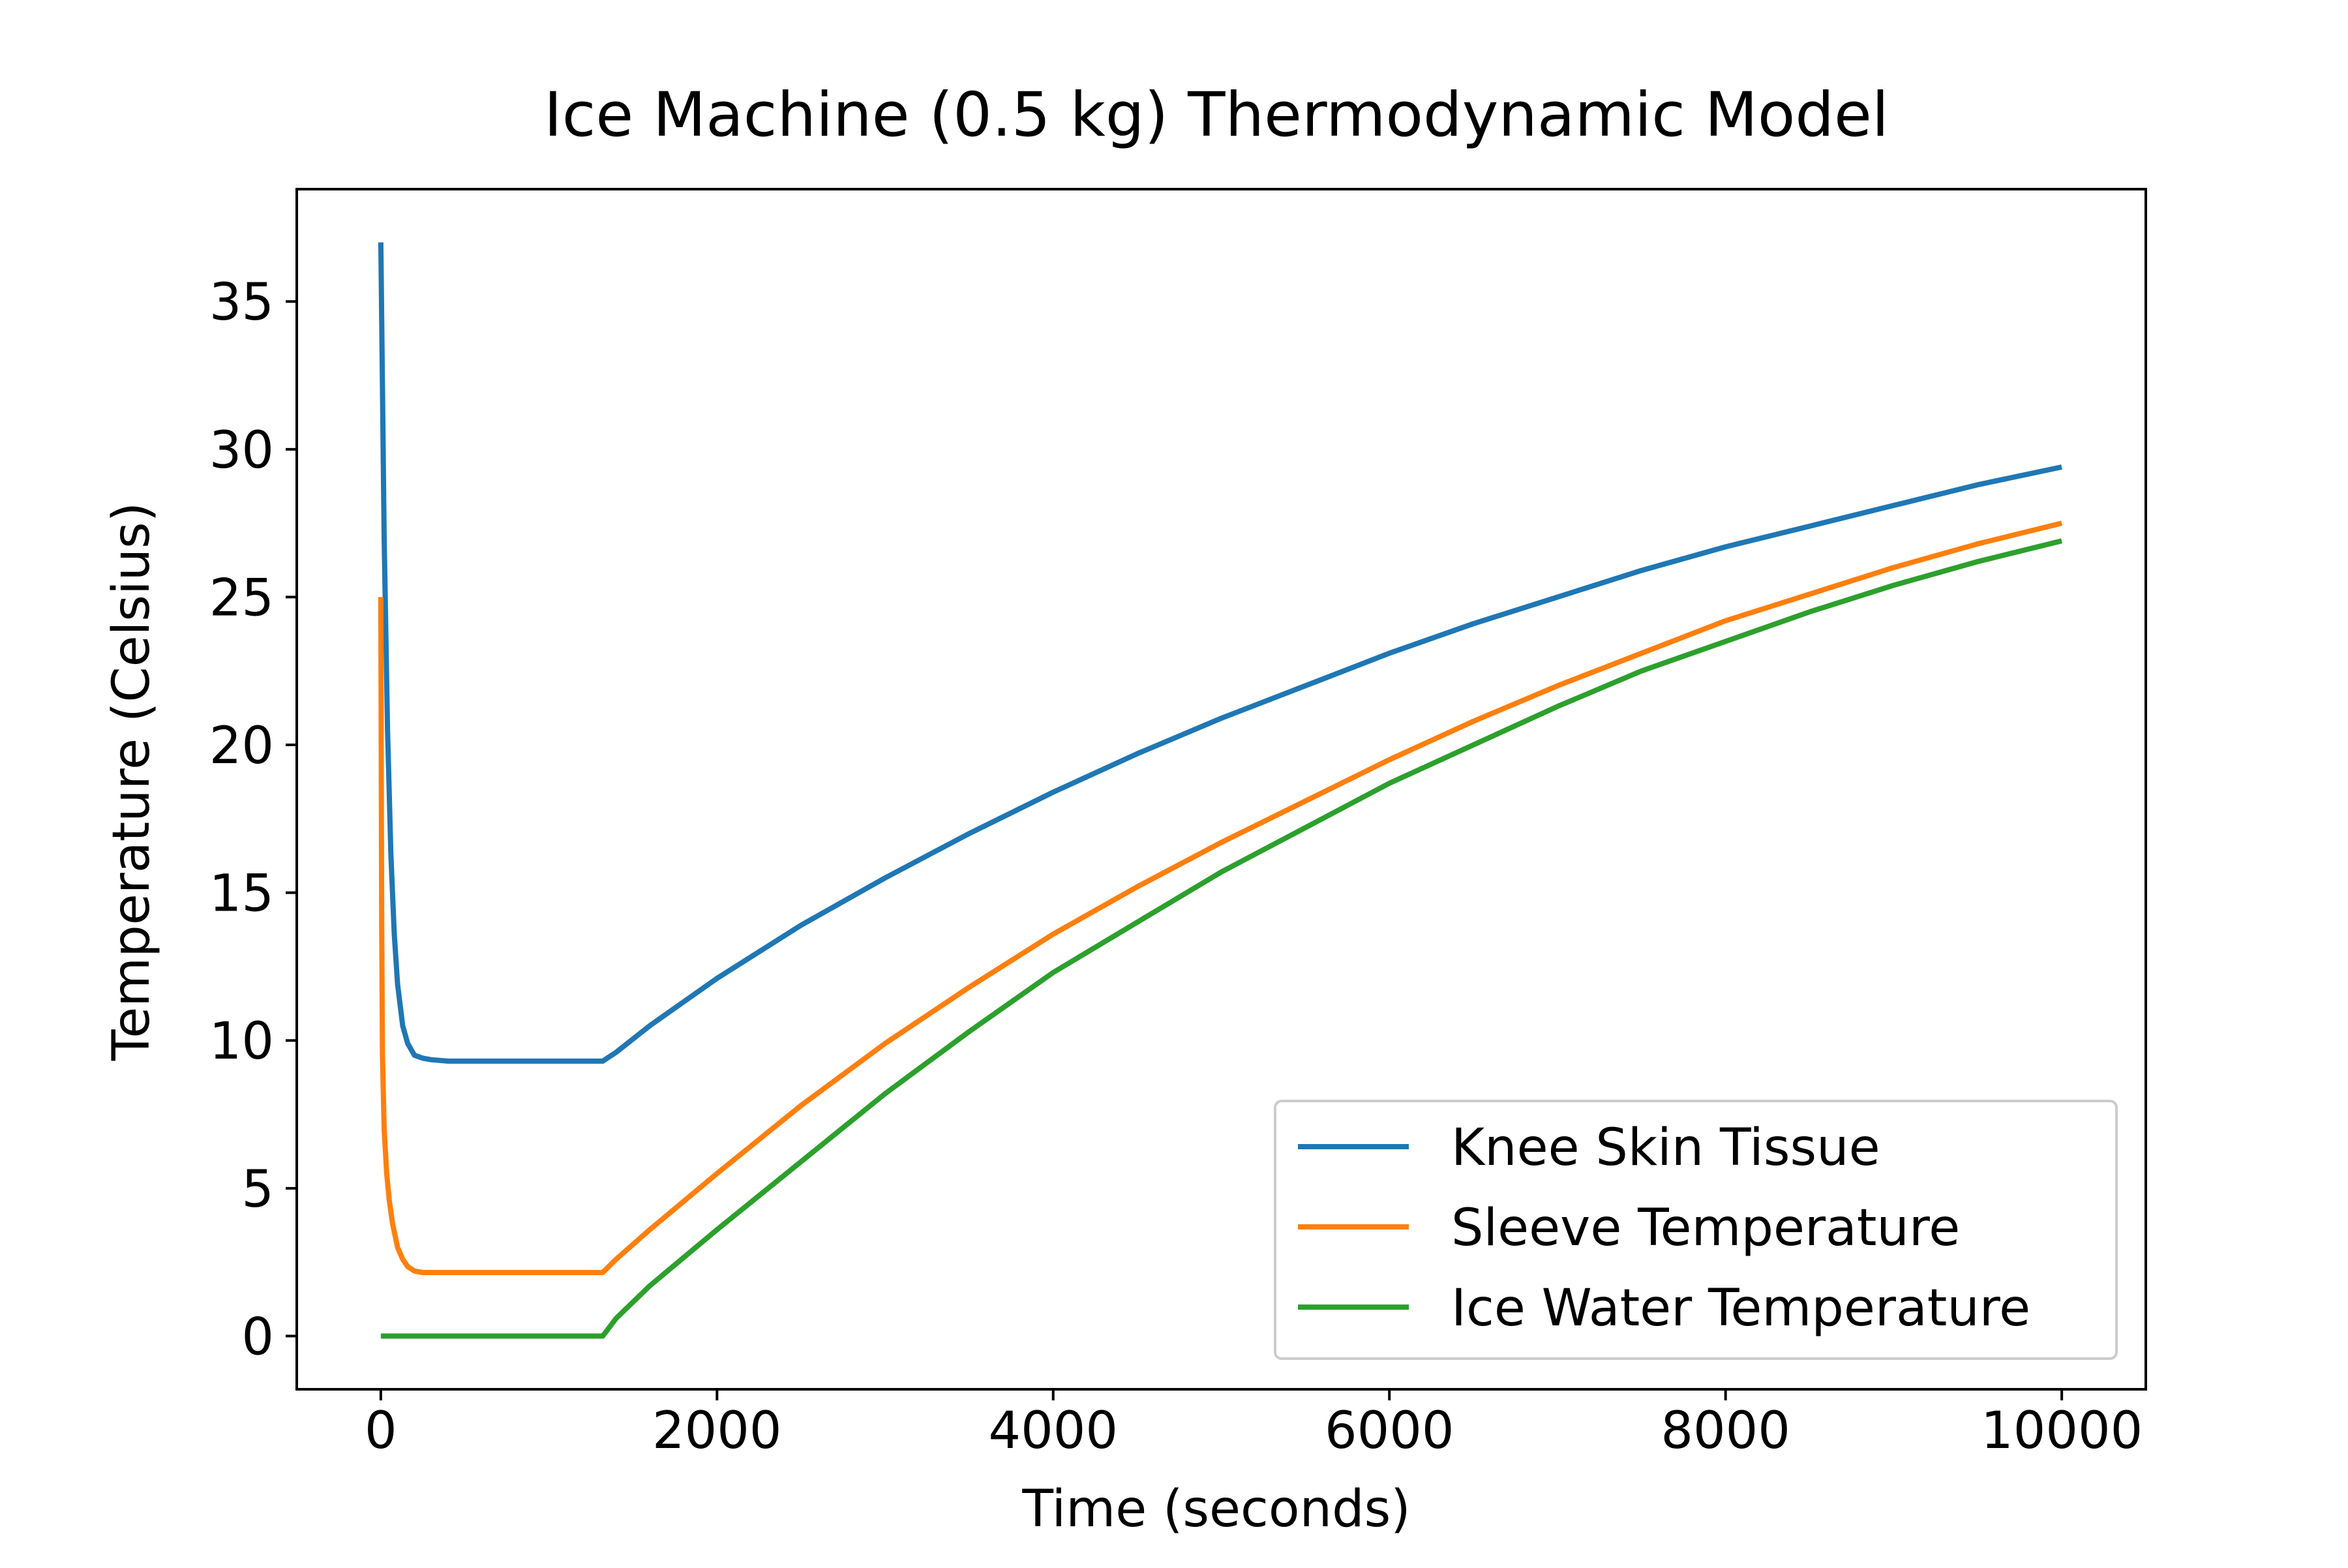 The width and height of the screenshot is (2348, 1568). I want to click on legend-box, so click(1696, 1230).